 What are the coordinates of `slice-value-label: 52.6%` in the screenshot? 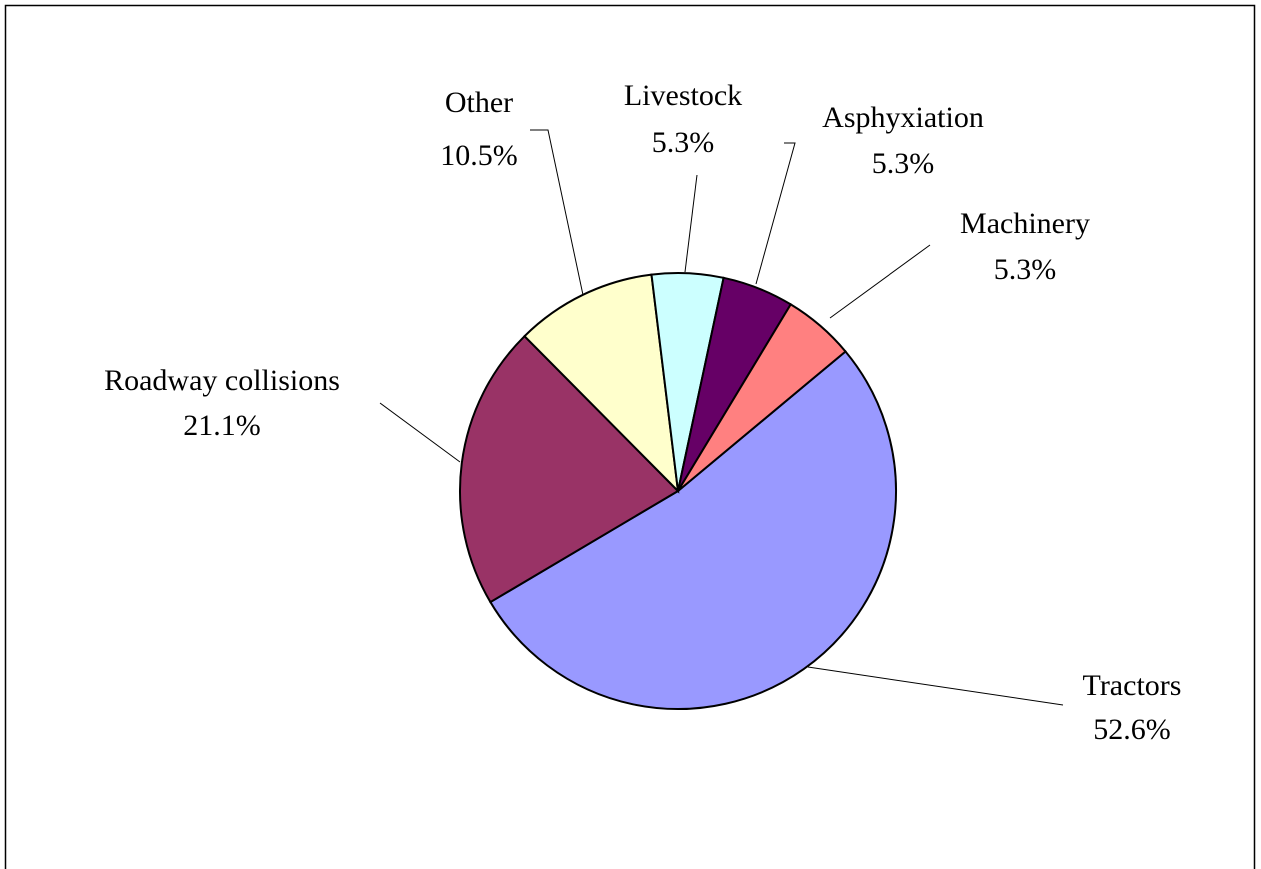 It's located at (1132, 729).